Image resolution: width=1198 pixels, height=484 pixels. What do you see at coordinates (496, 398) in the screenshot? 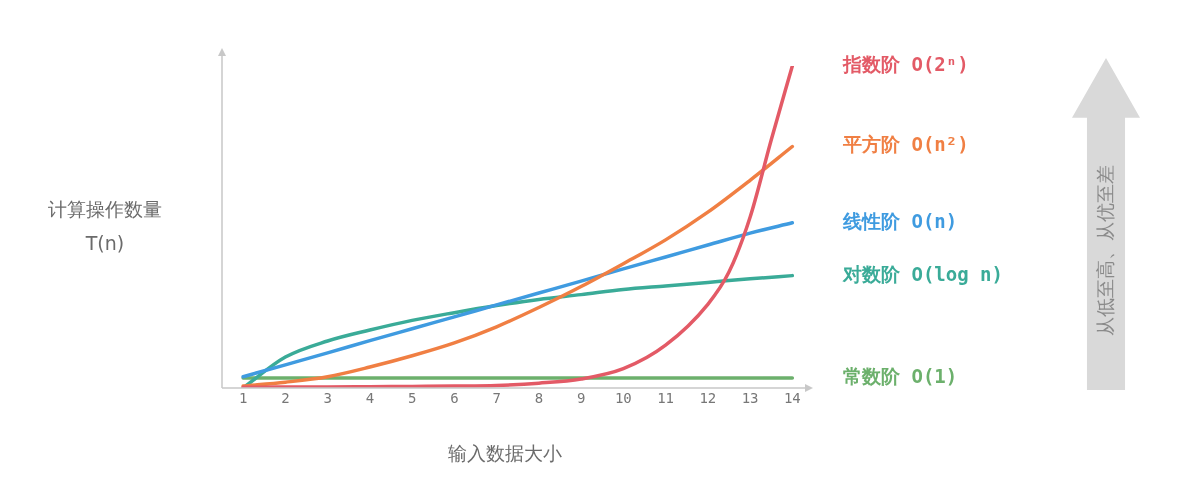
I see `x-tick-label: 7` at bounding box center [496, 398].